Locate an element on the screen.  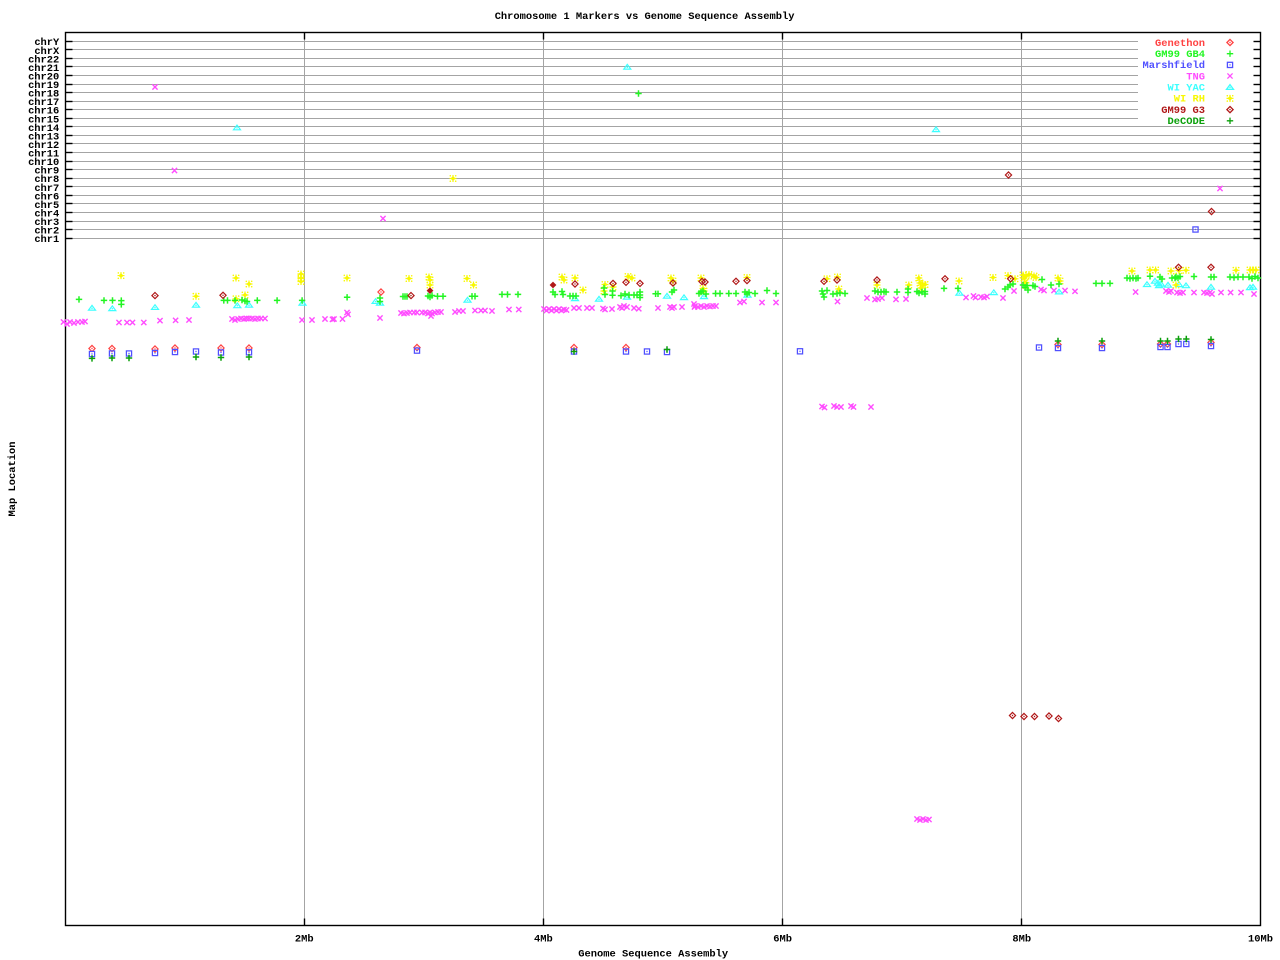
svg-text: 6Mb is located at coordinates (782, 939).